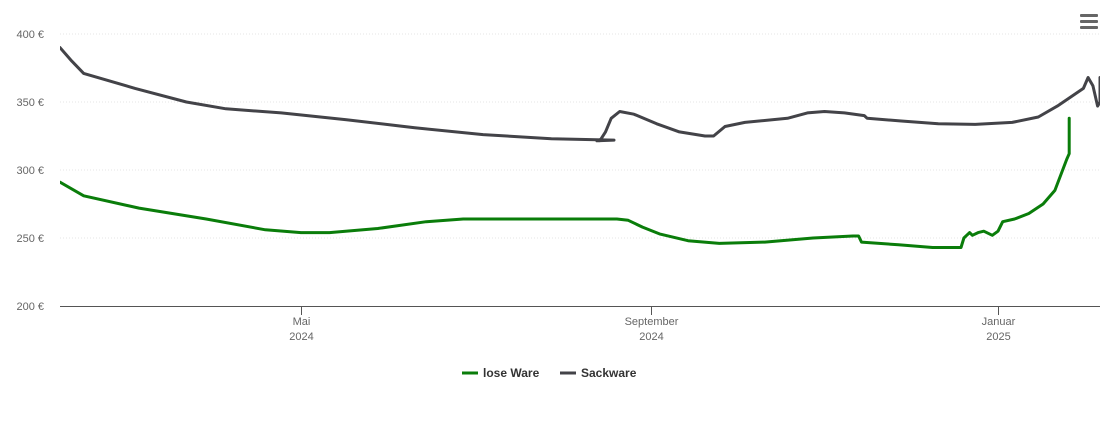 The height and width of the screenshot is (423, 1110). What do you see at coordinates (30, 307) in the screenshot?
I see `y-tick-label: 200 €` at bounding box center [30, 307].